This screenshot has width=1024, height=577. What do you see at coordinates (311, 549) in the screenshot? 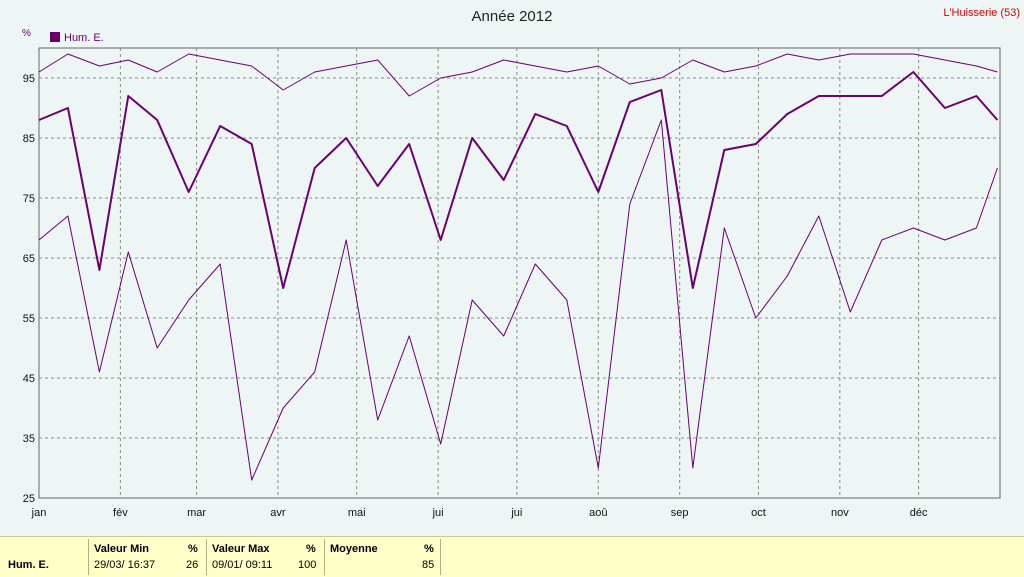
I see `max-unit: %` at bounding box center [311, 549].